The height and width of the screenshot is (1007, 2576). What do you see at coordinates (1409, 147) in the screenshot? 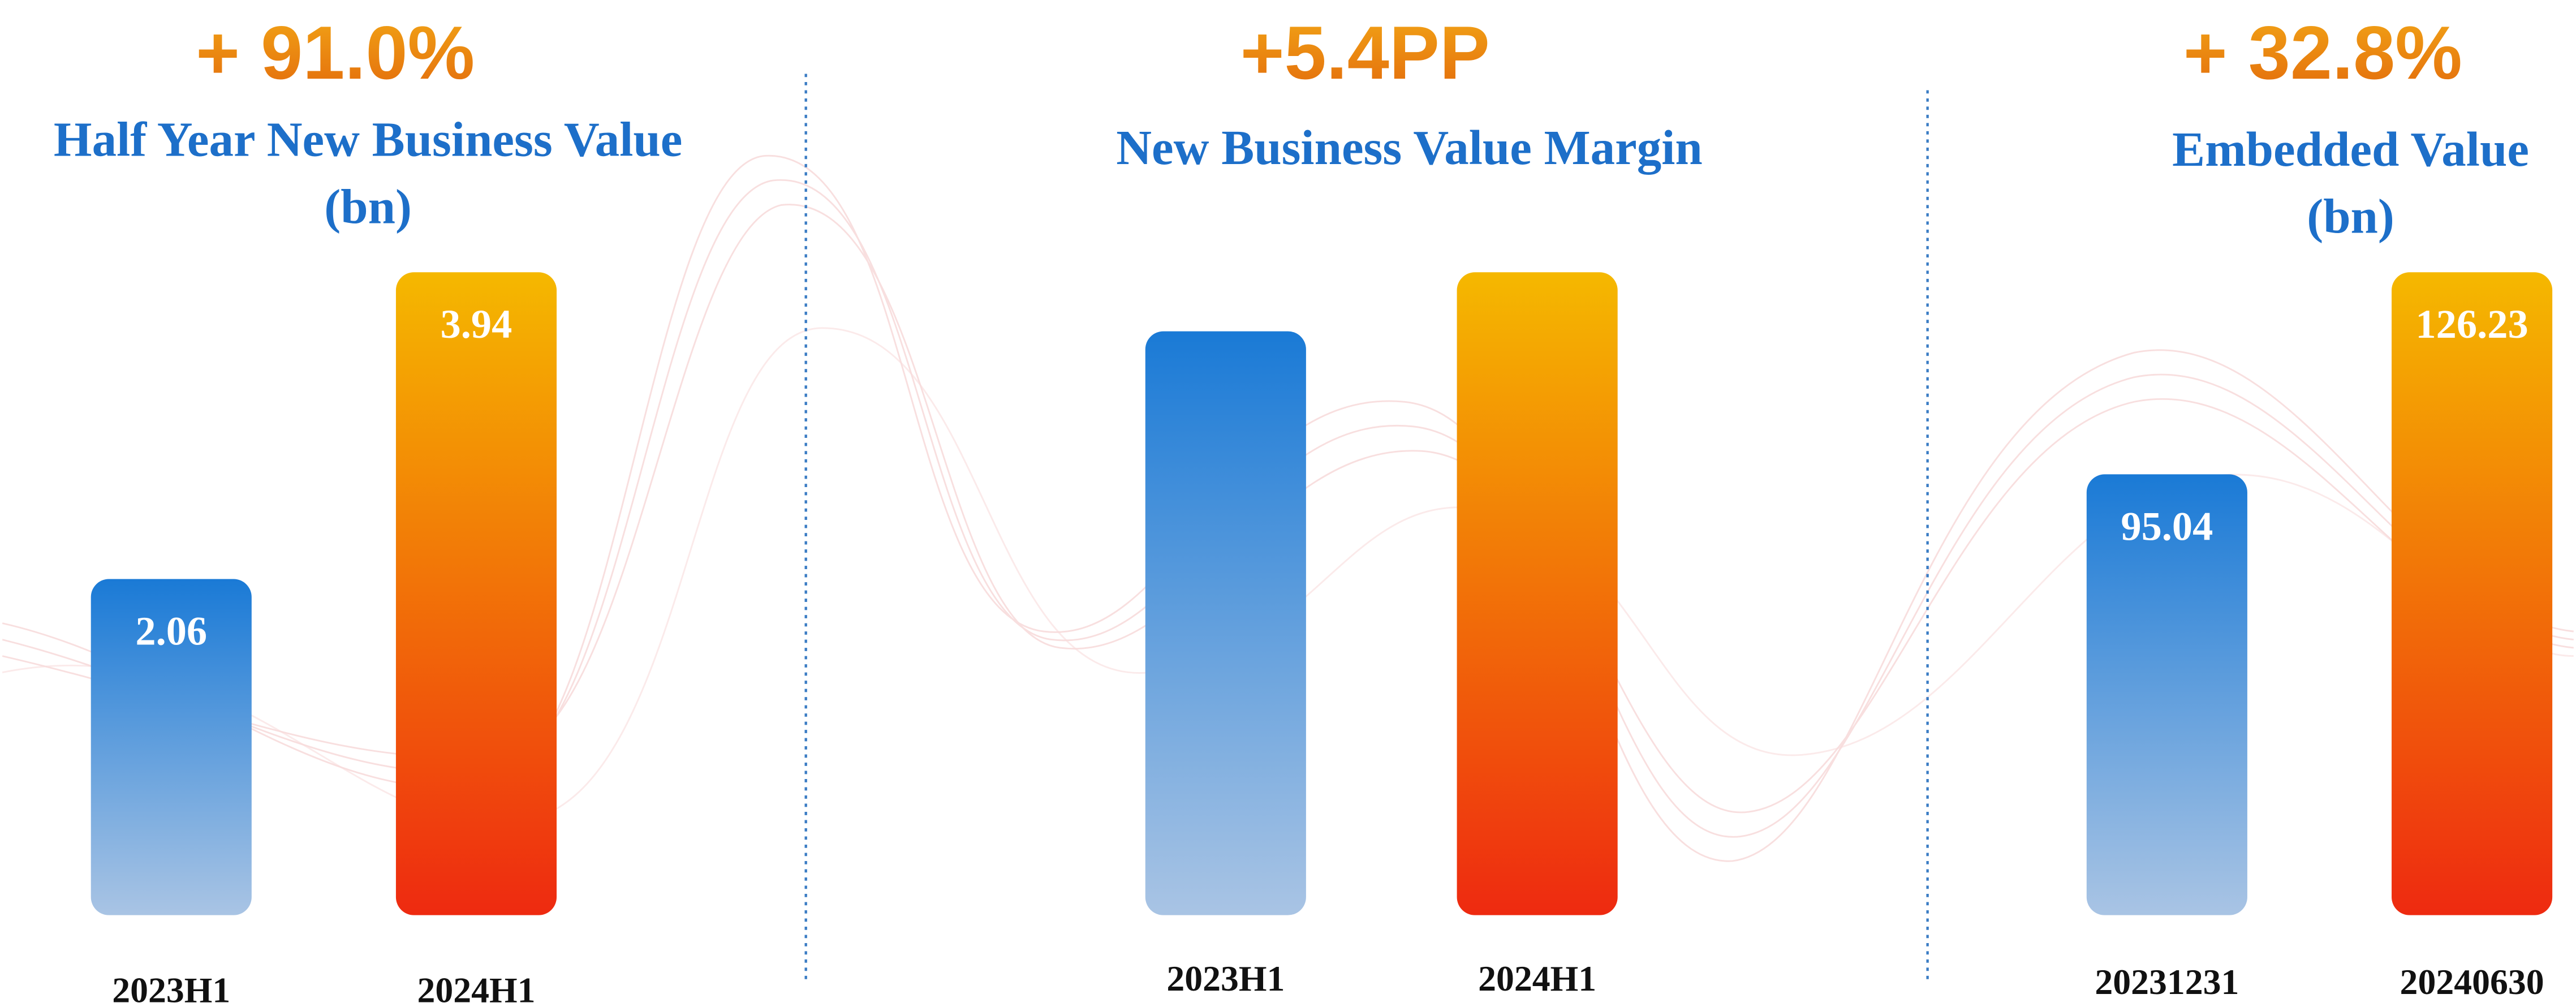
I see `chart-title: New Business Value Margin` at bounding box center [1409, 147].